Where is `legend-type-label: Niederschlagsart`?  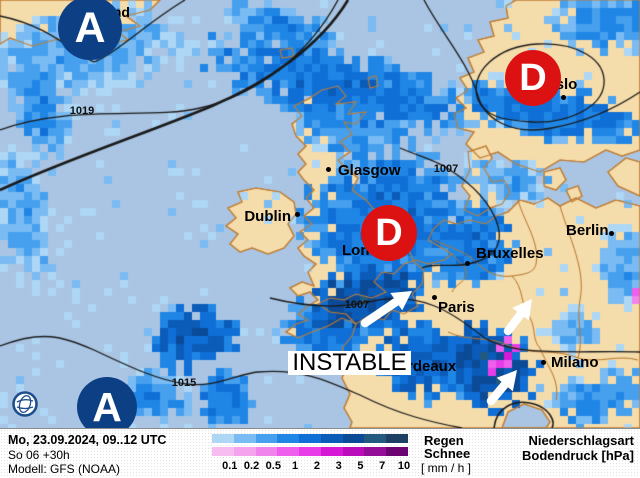 legend-type-label: Niederschlagsart is located at coordinates (581, 440).